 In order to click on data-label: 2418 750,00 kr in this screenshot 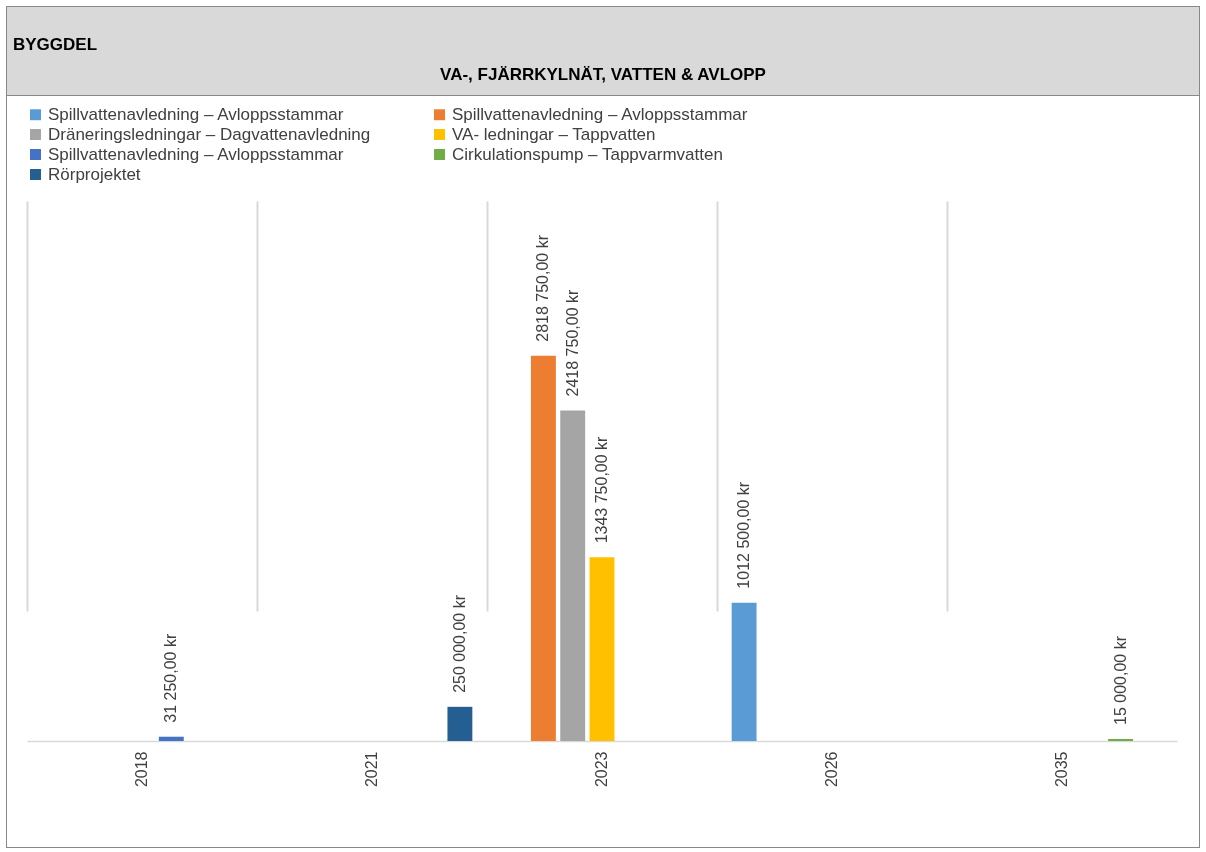, I will do `click(572, 343)`.